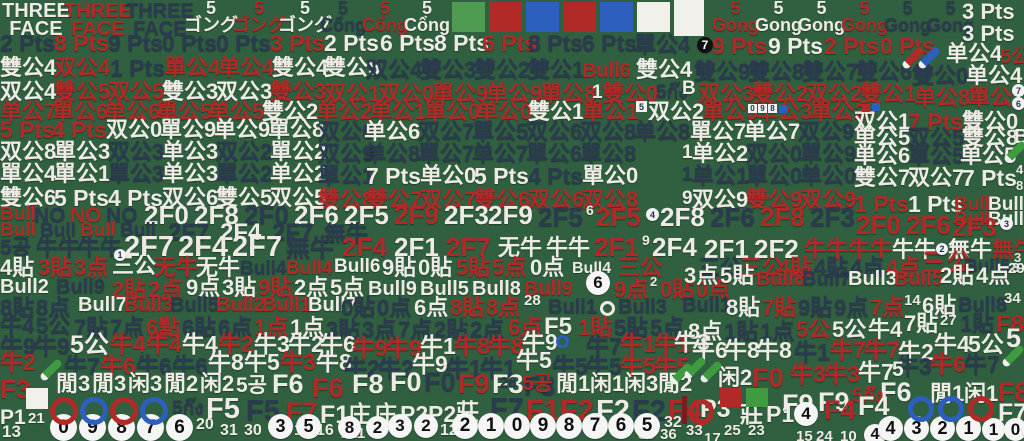 This screenshot has height=441, width=1024. Describe the element at coordinates (298, 197) in the screenshot. I see `result-label: 双公5` at that location.